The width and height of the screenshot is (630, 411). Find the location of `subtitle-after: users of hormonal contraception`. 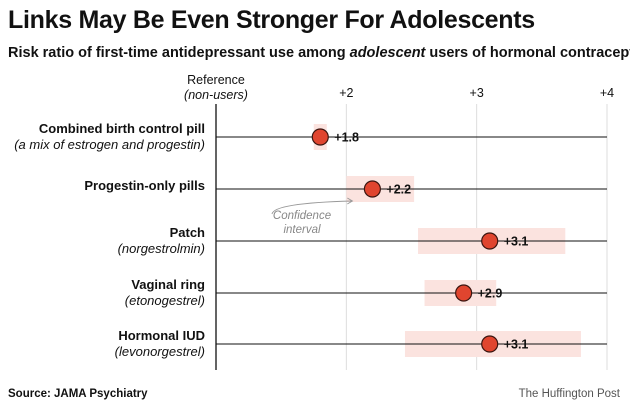

subtitle-after: users of hormonal contraception is located at coordinates (529, 53).